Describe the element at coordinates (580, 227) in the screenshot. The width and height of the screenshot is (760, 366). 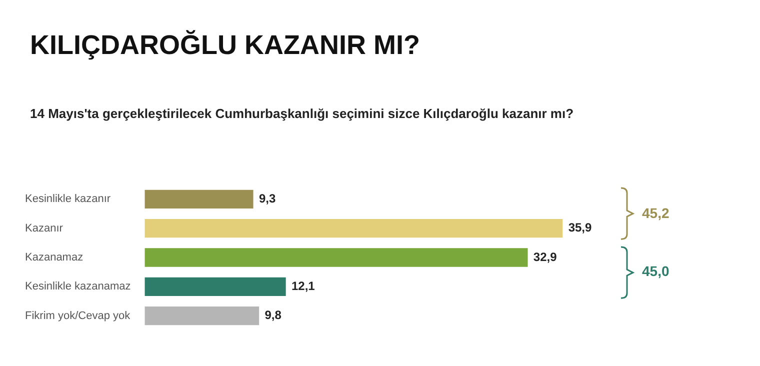
I see `data-label: 35,9` at that location.